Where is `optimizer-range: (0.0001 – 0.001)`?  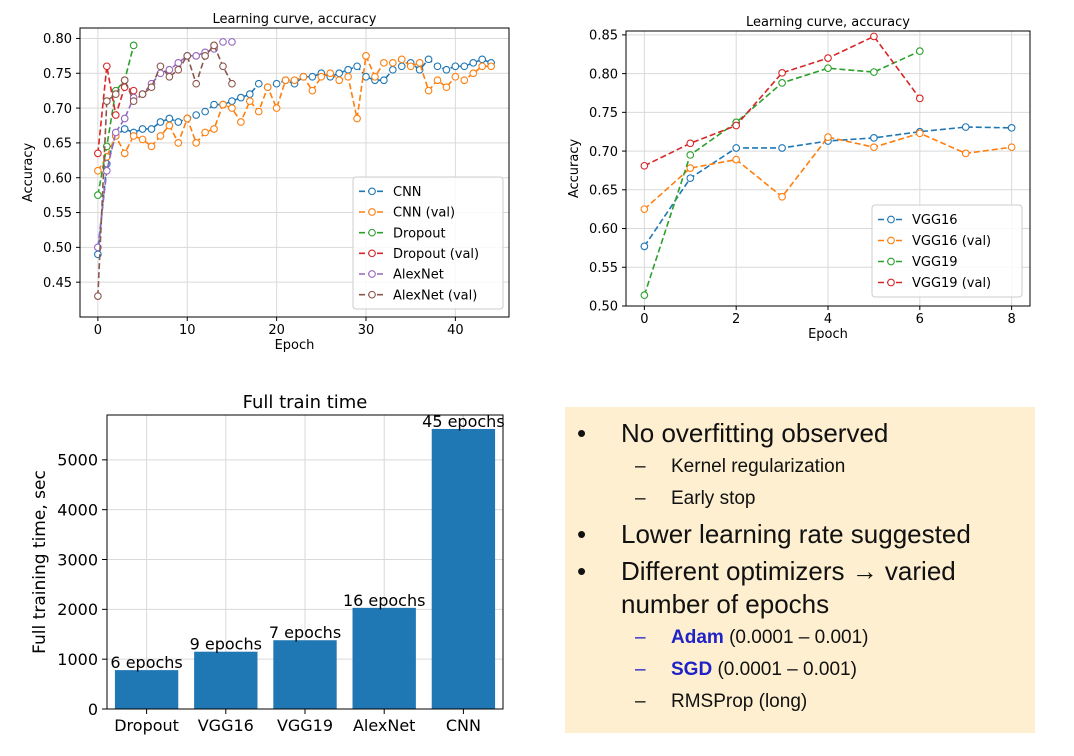
optimizer-range: (0.0001 – 0.001) is located at coordinates (784, 669).